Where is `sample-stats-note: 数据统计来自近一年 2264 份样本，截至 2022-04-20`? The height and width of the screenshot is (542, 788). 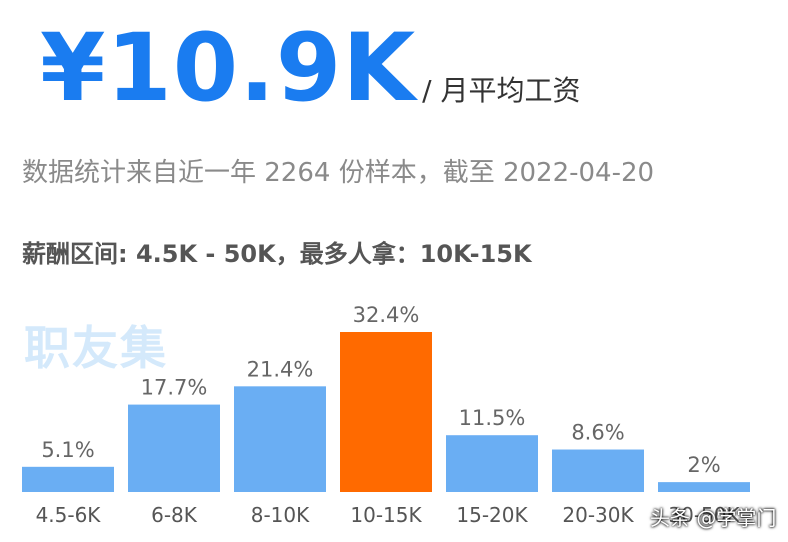 sample-stats-note: 数据统计来自近一年 2264 份样本，截至 2022-04-20 is located at coordinates (338, 173).